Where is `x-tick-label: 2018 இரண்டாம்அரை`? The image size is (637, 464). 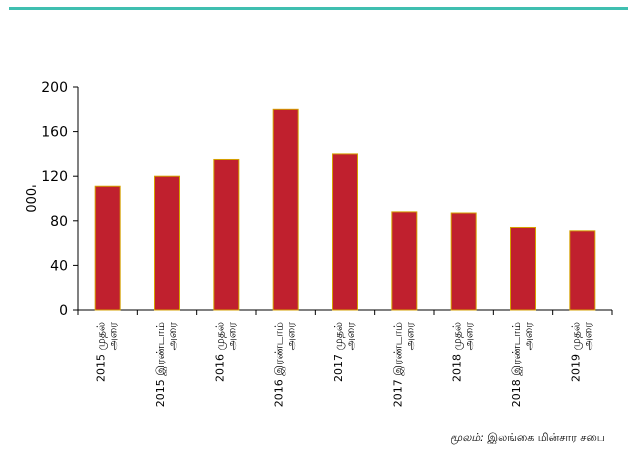
x-tick-label: 2018 இரண்டாம்அரை is located at coordinates (522, 365).